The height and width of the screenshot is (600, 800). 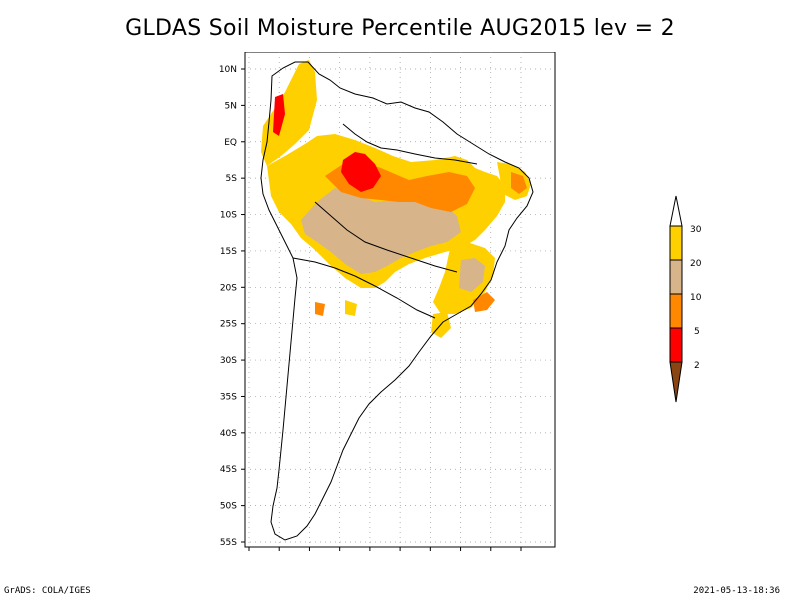 What do you see at coordinates (472, 275) in the screenshot?
I see `field-tan-se` at bounding box center [472, 275].